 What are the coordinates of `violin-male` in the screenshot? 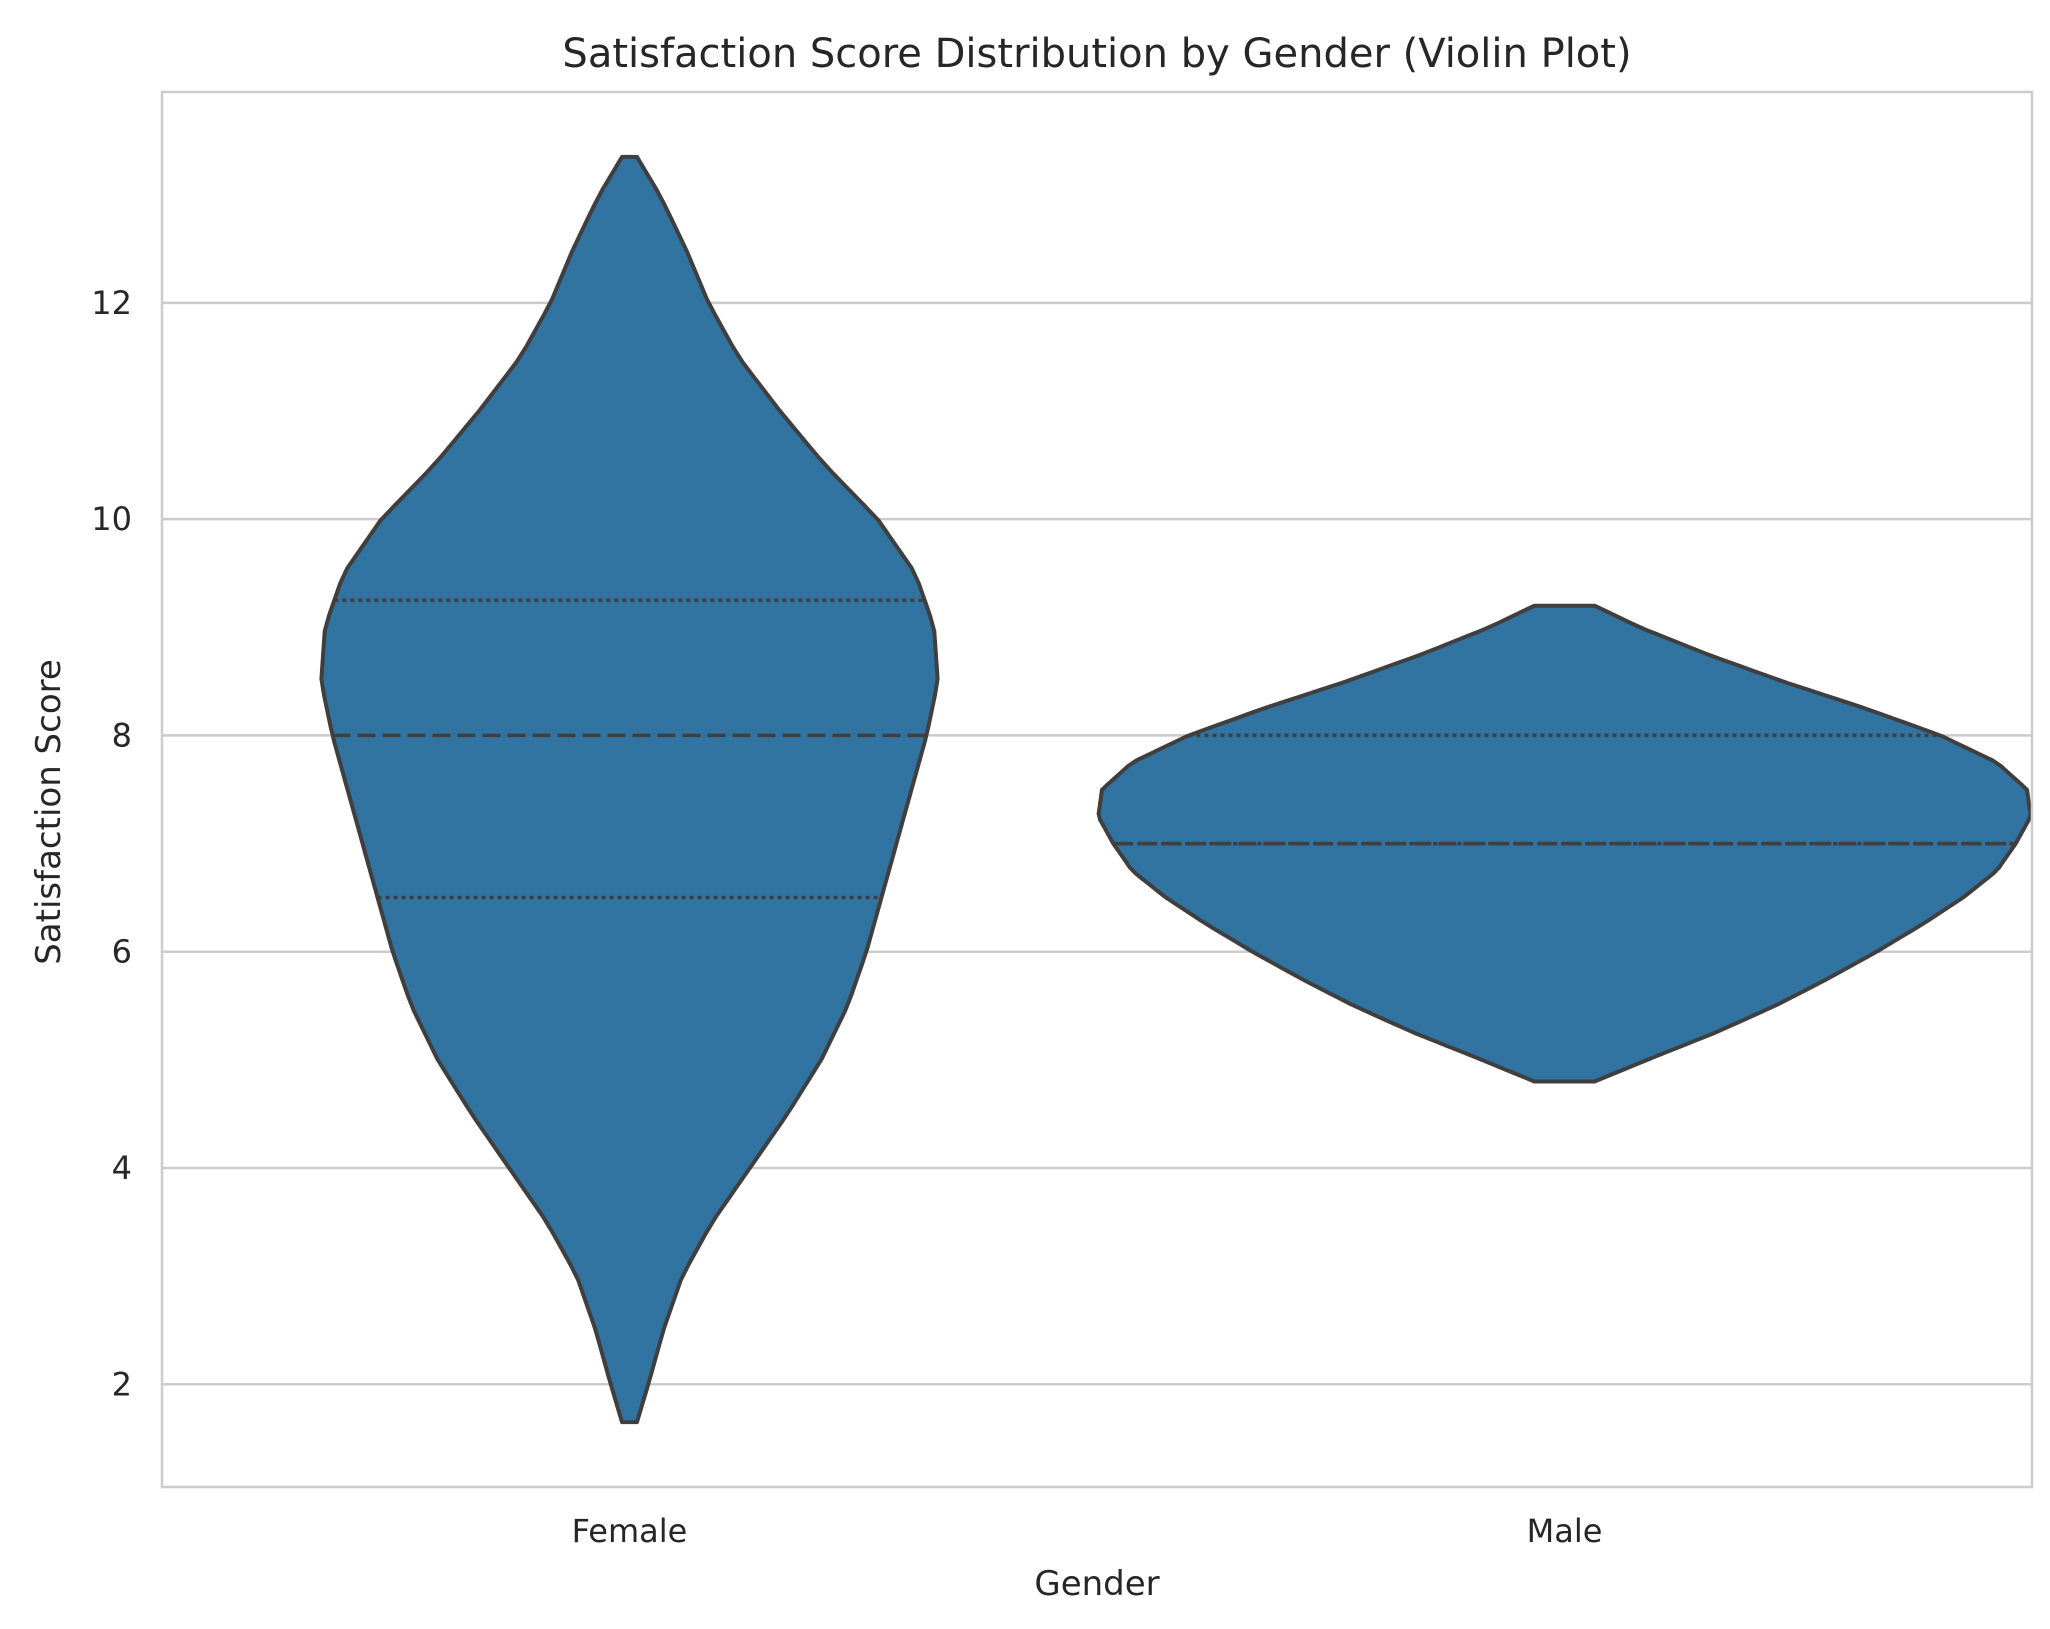 It's located at (1564, 843).